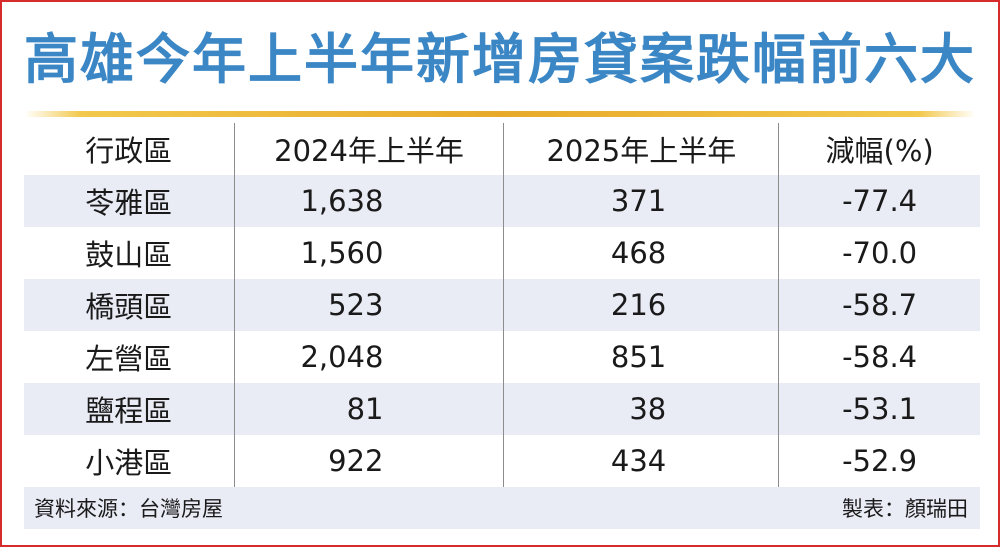 Image resolution: width=1000 pixels, height=547 pixels. I want to click on table-header-row: 行政區 2024年上半年 2025年上半年 減幅(%), so click(502, 149).